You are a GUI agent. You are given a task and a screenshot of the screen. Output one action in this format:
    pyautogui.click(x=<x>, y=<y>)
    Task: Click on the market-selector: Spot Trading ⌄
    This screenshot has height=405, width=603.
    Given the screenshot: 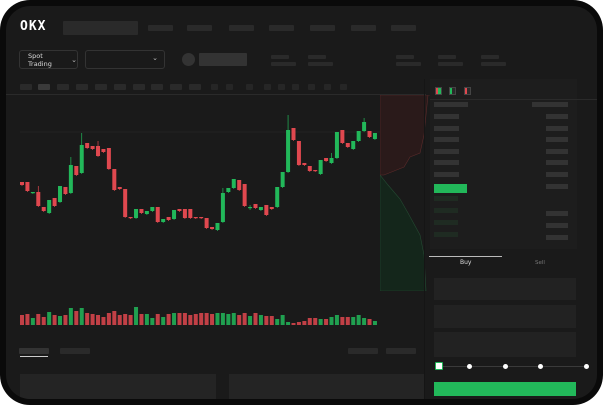 What is the action you would take?
    pyautogui.click(x=48, y=59)
    